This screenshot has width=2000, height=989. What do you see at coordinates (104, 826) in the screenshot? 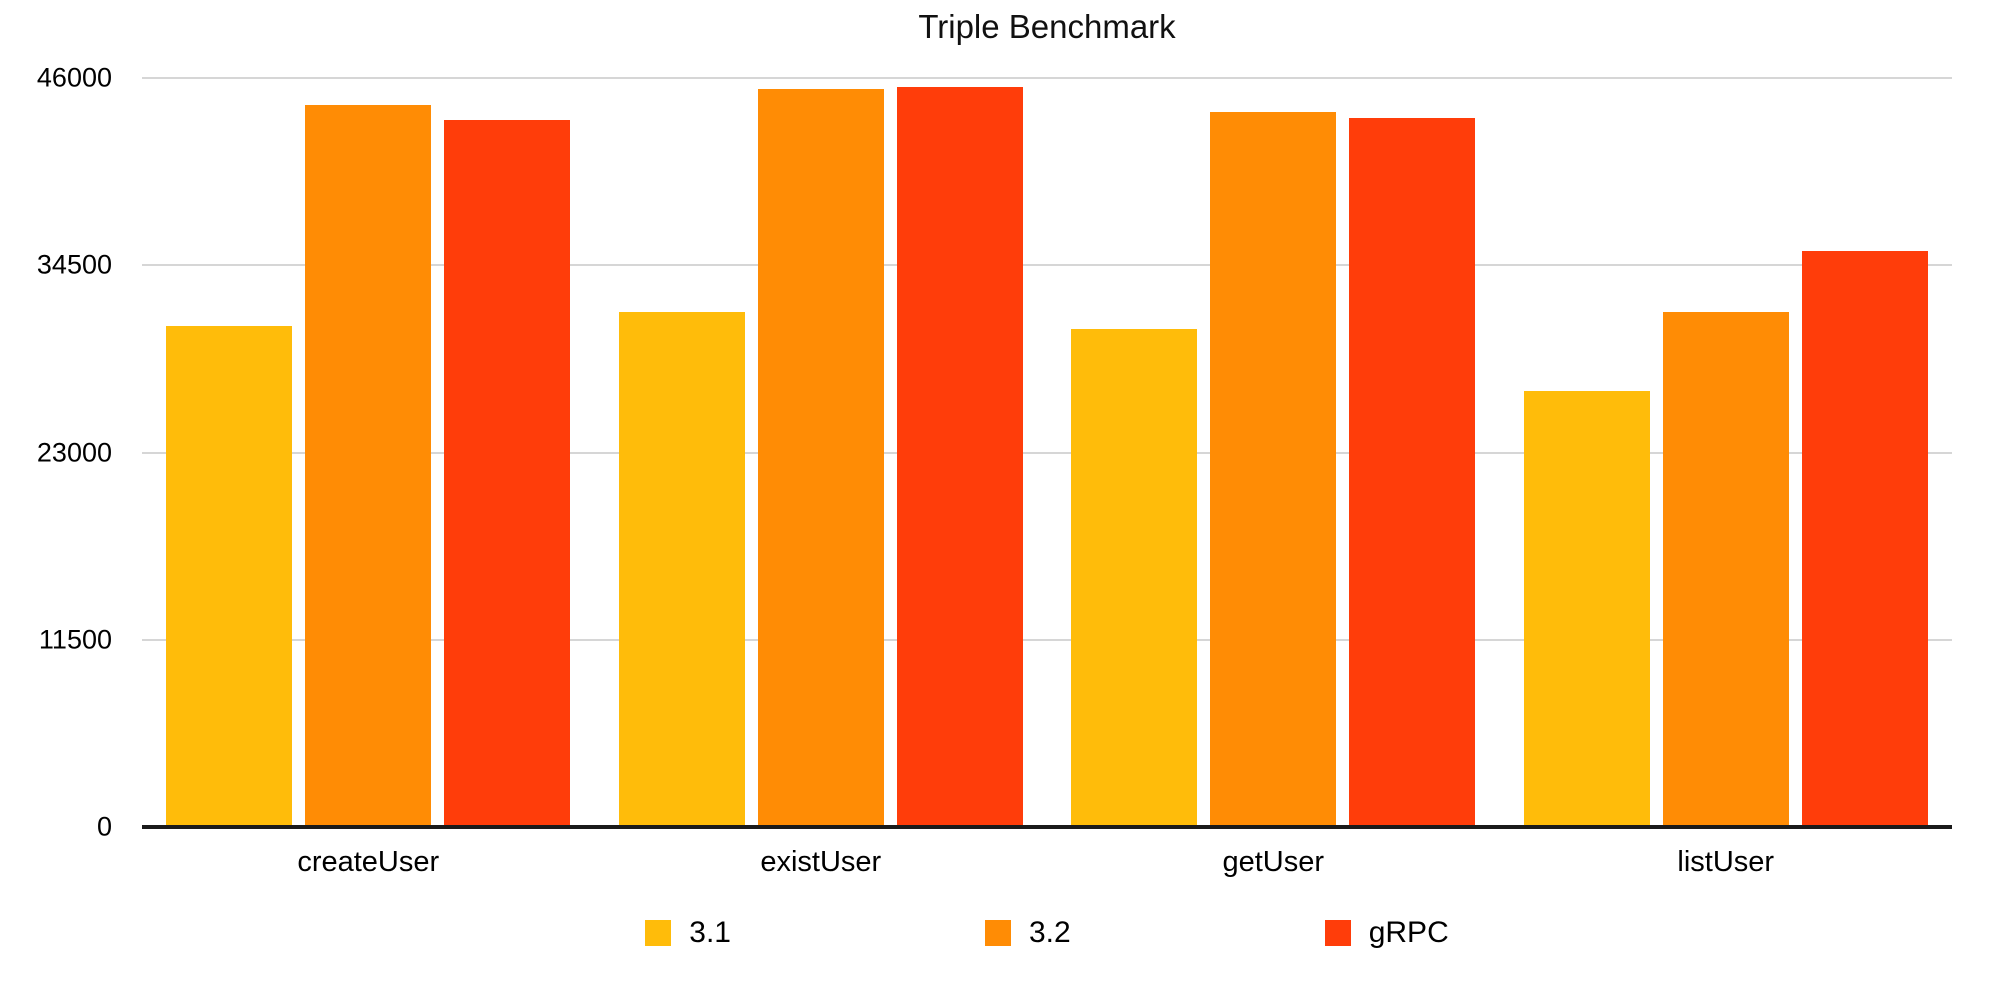
I see `y-axis-tick-label-0: 0` at bounding box center [104, 826].